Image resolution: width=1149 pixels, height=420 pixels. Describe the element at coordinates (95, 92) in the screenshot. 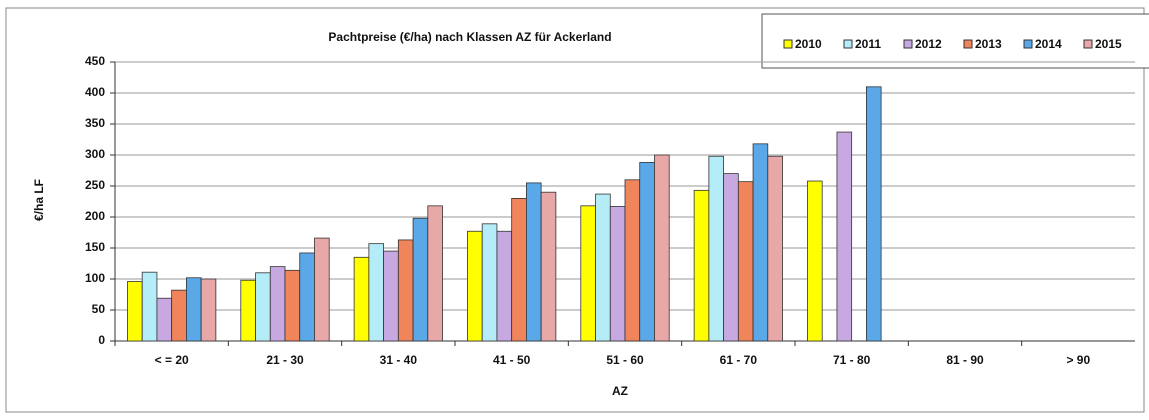

I see `y-tick-label: 400` at that location.